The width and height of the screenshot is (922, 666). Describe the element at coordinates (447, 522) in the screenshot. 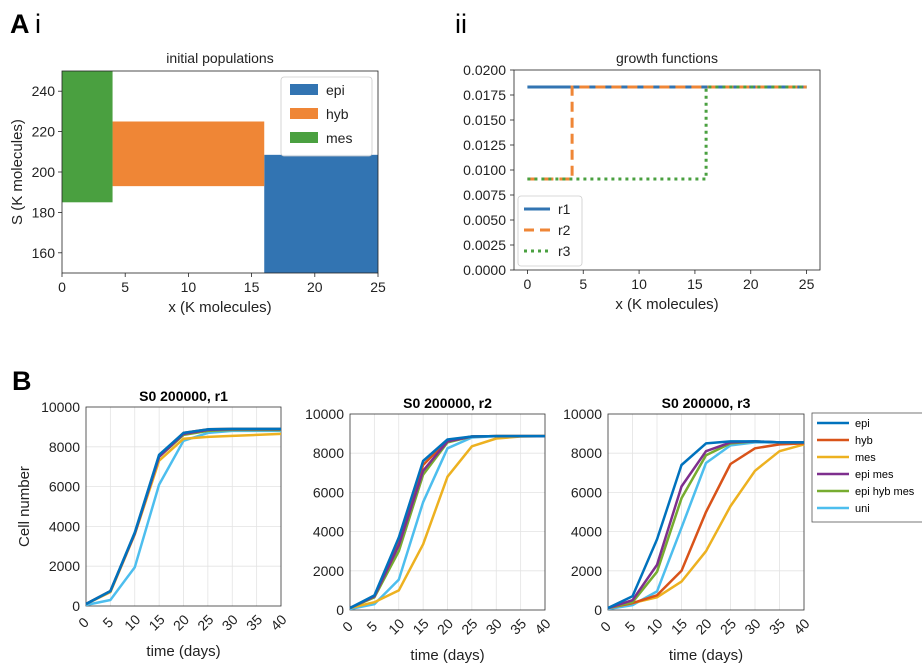

I see `series-line-epi` at that location.